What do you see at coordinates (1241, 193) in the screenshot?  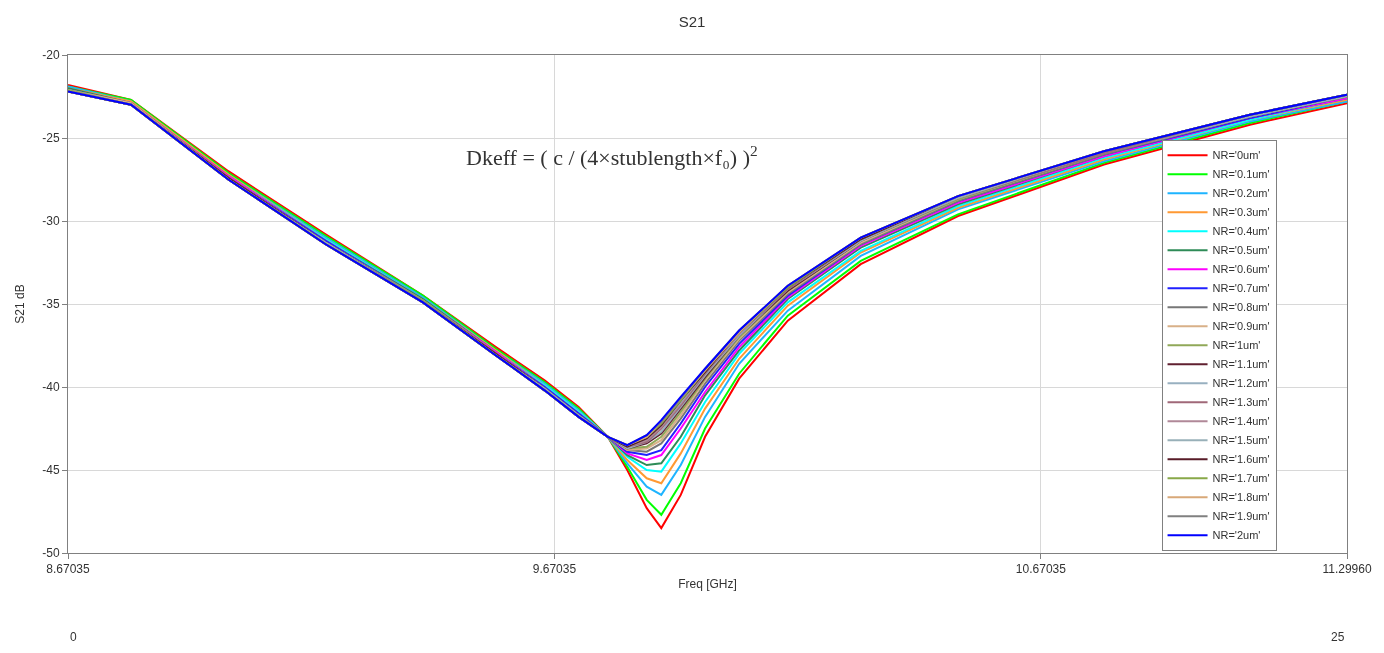 I see `legend-label: NR='0.2um'` at bounding box center [1241, 193].